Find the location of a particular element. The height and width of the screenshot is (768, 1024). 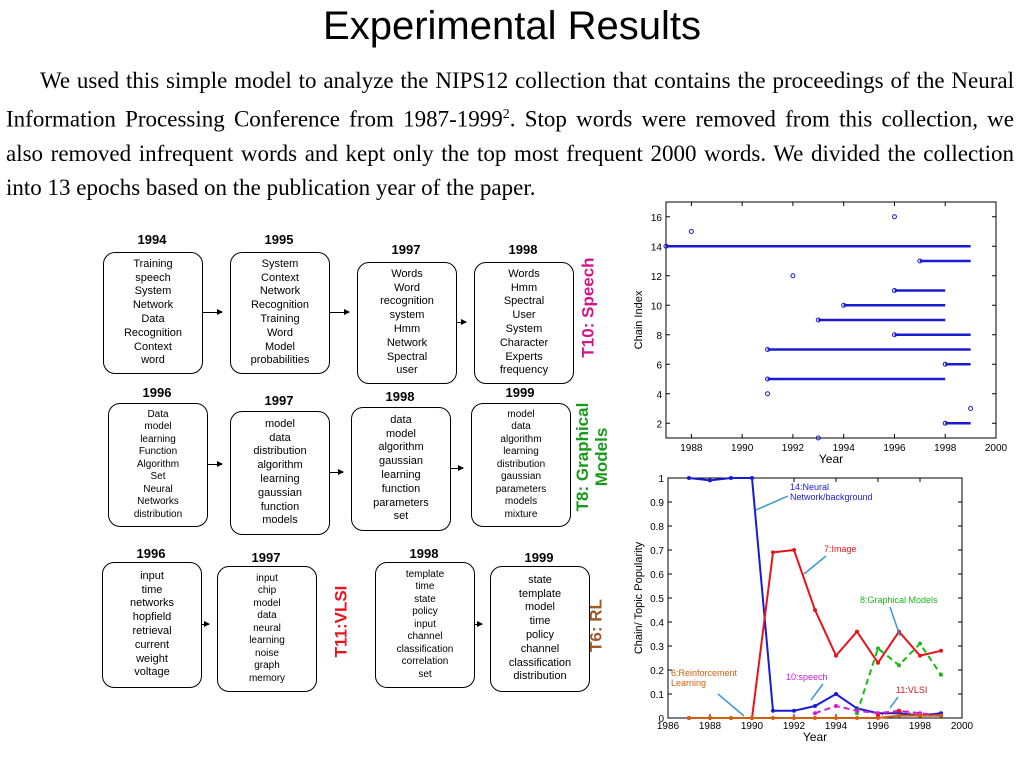

series-annotation: 10:speech is located at coordinates (807, 677).